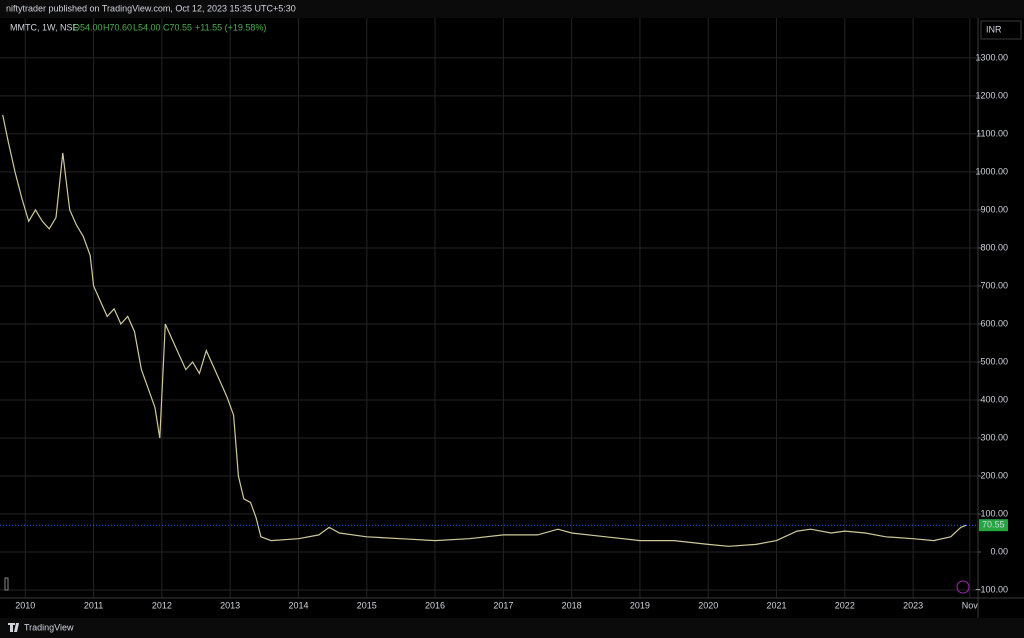 The height and width of the screenshot is (638, 1024). Describe the element at coordinates (230, 605) in the screenshot. I see `x-tick-label: 2013` at that location.